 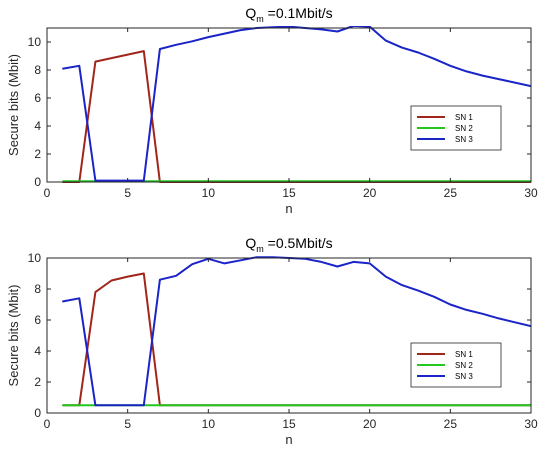 I want to click on chart-title: Qm =0.1Mbit/s, so click(x=288, y=14).